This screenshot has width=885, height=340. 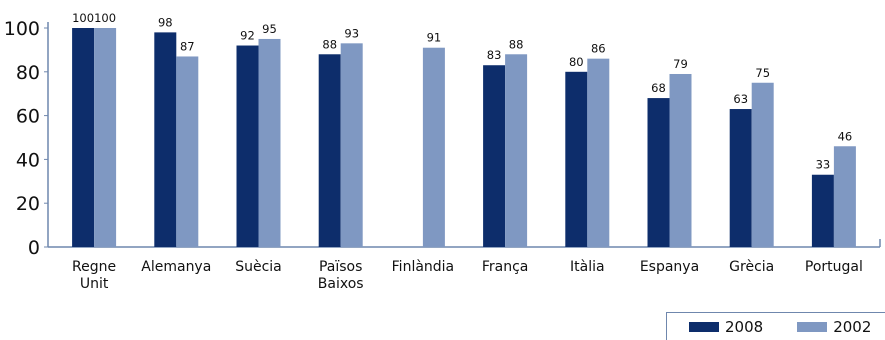 What do you see at coordinates (516, 44) in the screenshot?
I see `value-label-2002: 88` at bounding box center [516, 44].